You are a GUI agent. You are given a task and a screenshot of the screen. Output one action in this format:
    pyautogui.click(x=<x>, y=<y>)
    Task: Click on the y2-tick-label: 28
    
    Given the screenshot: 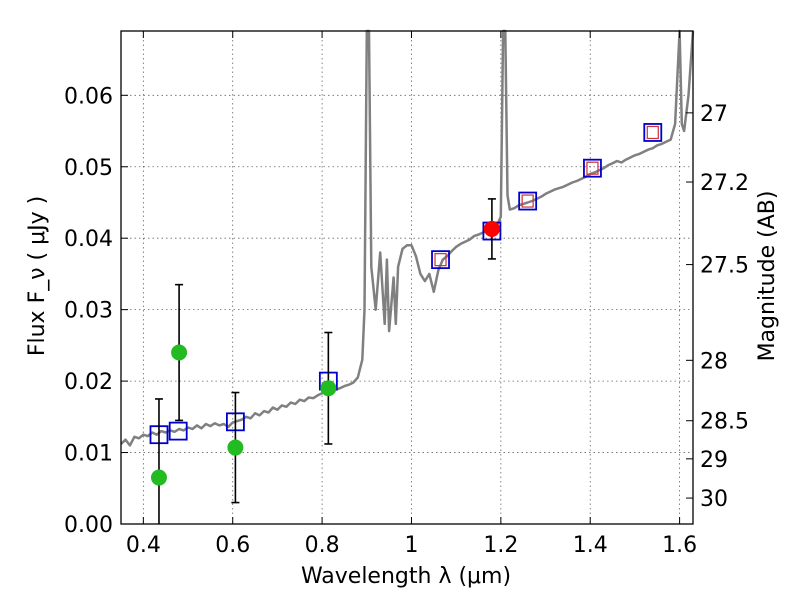 What is the action you would take?
    pyautogui.click(x=714, y=361)
    